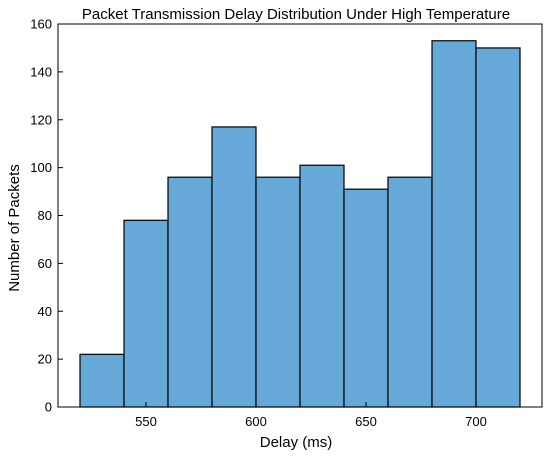 The width and height of the screenshot is (550, 458). Describe the element at coordinates (476, 421) in the screenshot. I see `x-tick-label: 700` at that location.